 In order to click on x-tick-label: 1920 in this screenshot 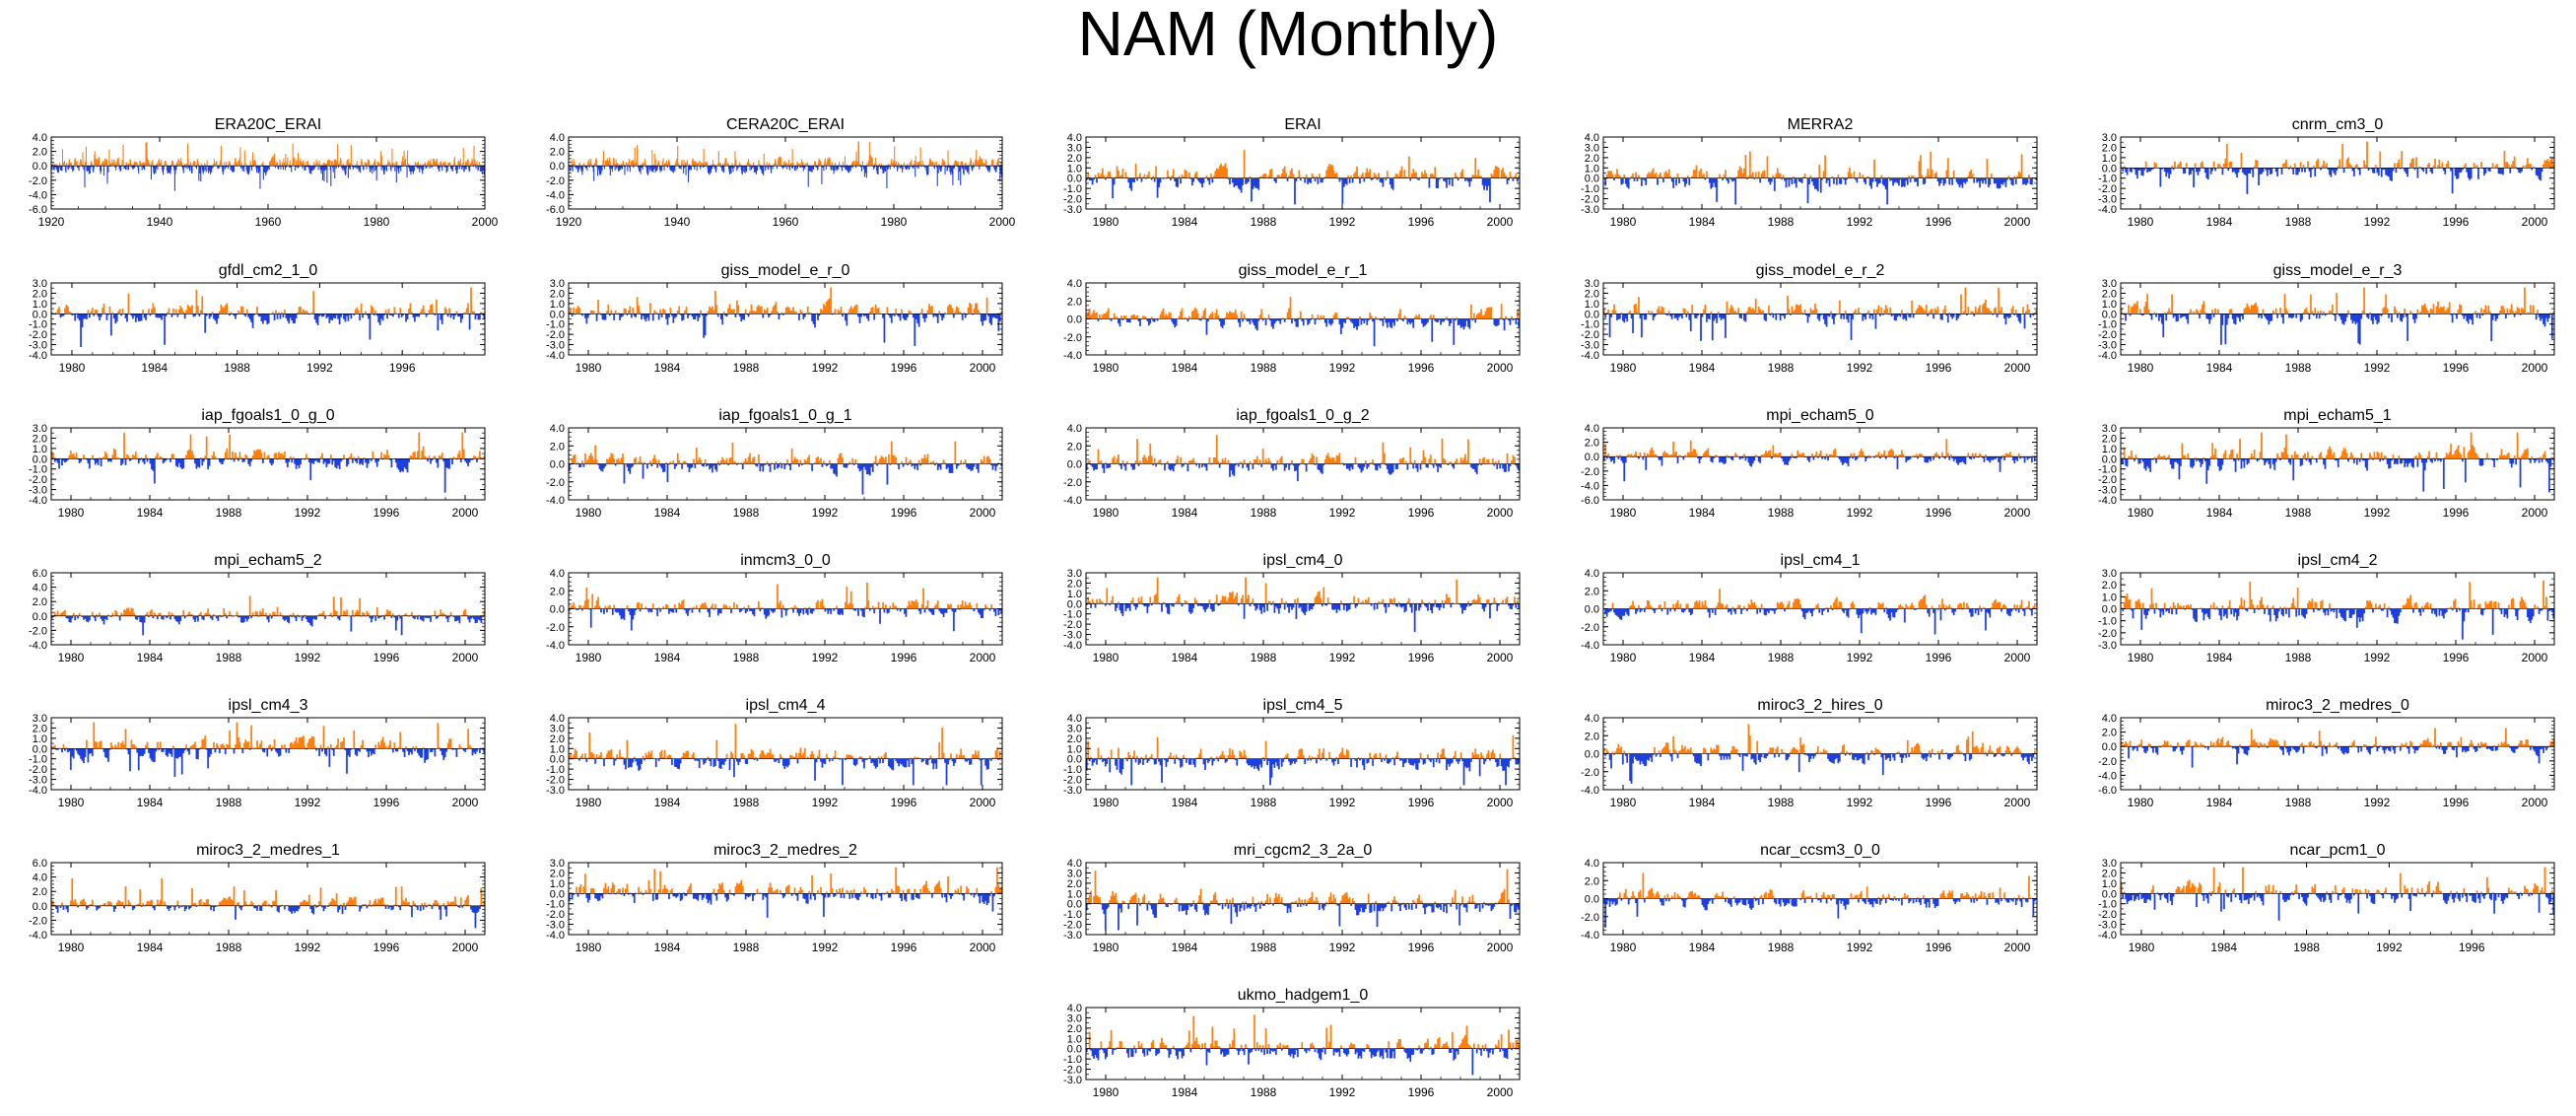, I will do `click(569, 222)`.